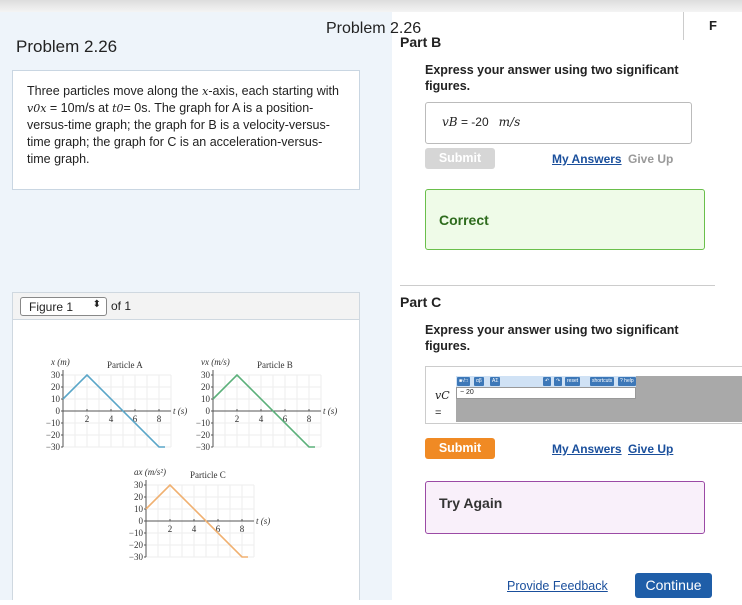 Image resolution: width=742 pixels, height=605 pixels. I want to click on figure-bar: Figure 1 ⬍ of 1, so click(186, 306).